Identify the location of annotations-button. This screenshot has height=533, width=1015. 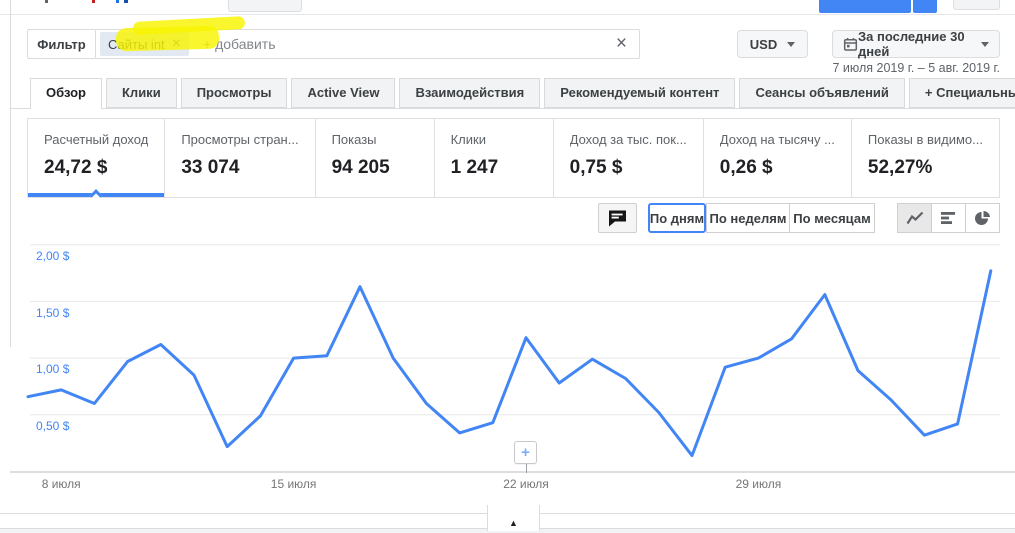
(617, 218).